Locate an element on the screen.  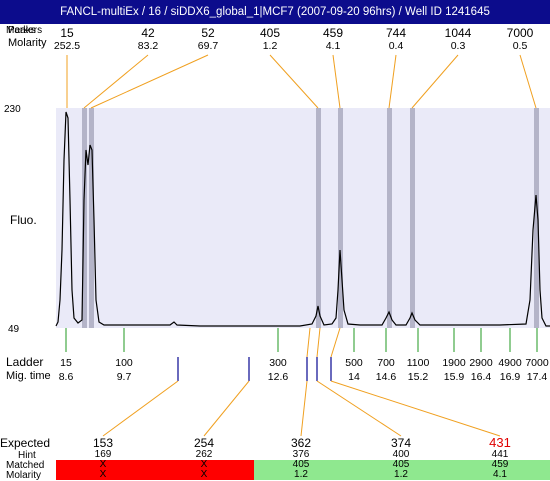
hint-value: 376 is located at coordinates (301, 454).